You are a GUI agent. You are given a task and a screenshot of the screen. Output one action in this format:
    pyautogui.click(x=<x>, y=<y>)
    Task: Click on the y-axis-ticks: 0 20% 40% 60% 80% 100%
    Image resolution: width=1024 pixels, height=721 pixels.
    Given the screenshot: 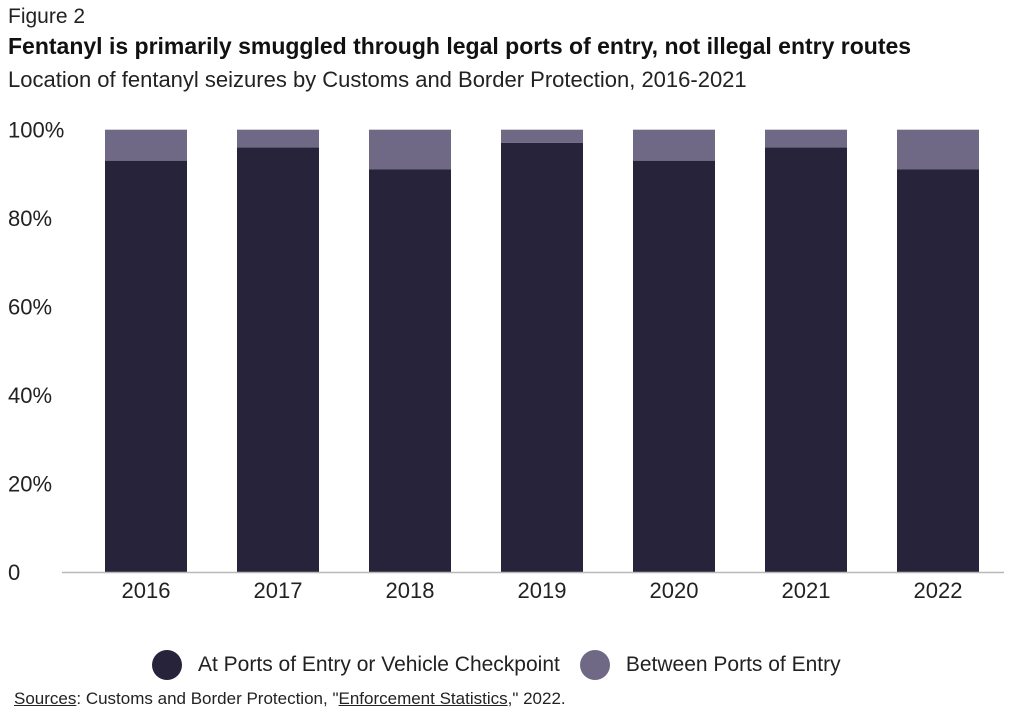 What is the action you would take?
    pyautogui.click(x=36, y=351)
    